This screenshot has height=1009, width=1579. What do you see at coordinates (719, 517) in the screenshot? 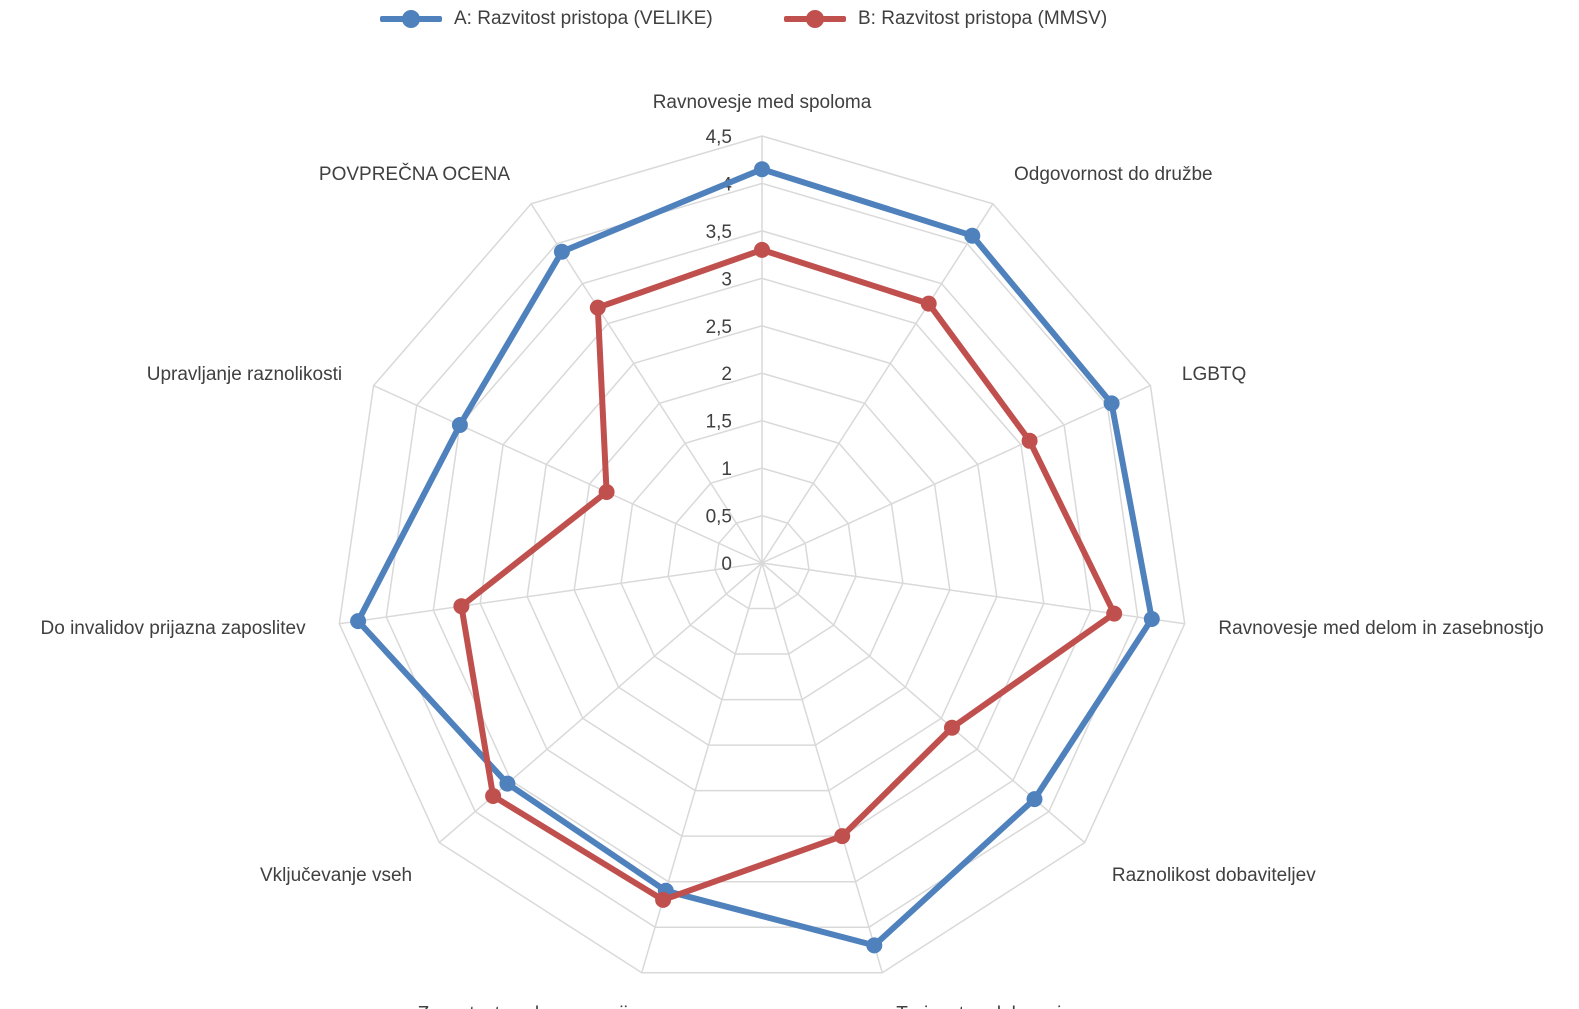
I see `tick-label-1: 0,5` at bounding box center [719, 517].